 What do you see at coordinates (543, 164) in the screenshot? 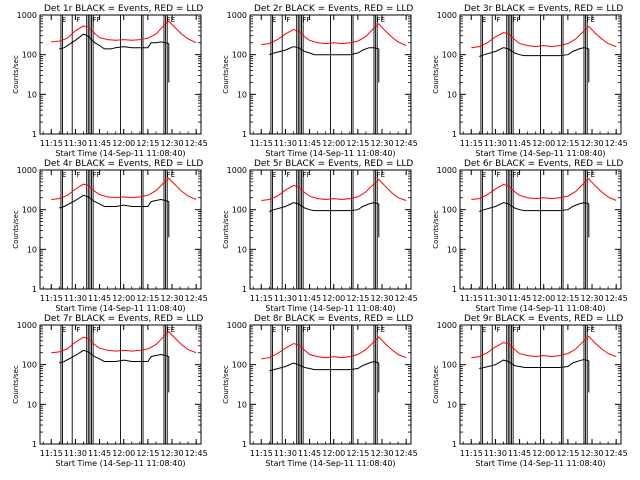
I see `panel-title: Det 6r BLACK = Events, RED = LLD` at bounding box center [543, 164].